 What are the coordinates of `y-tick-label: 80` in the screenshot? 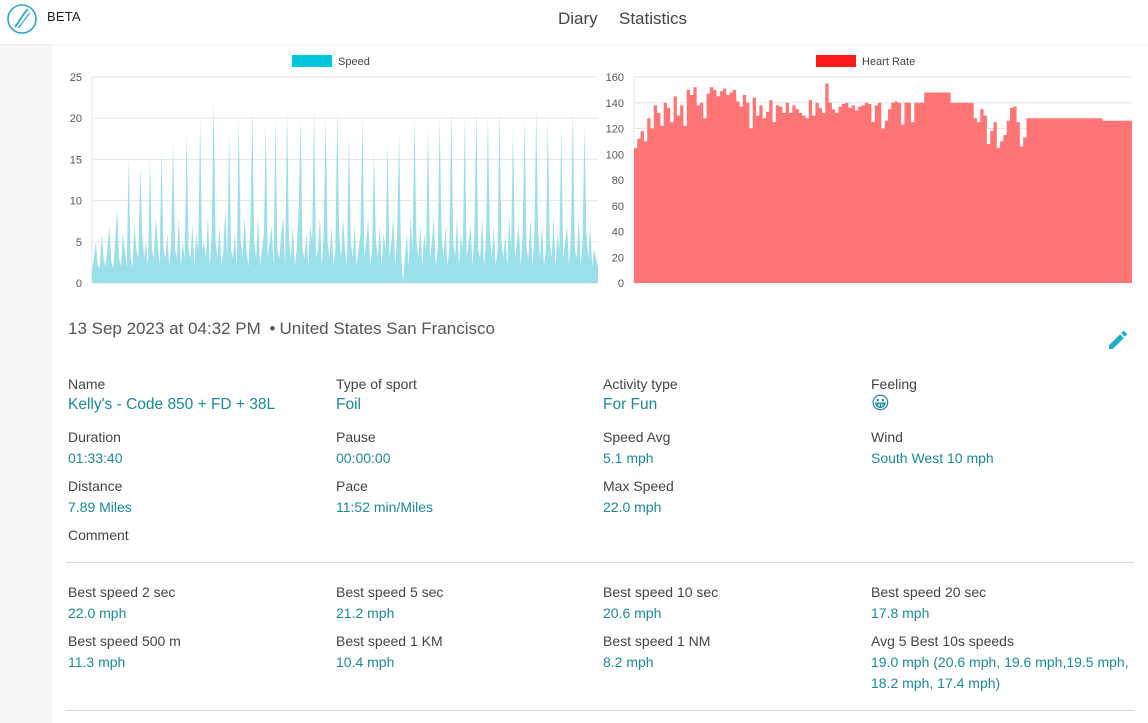 It's located at (618, 181).